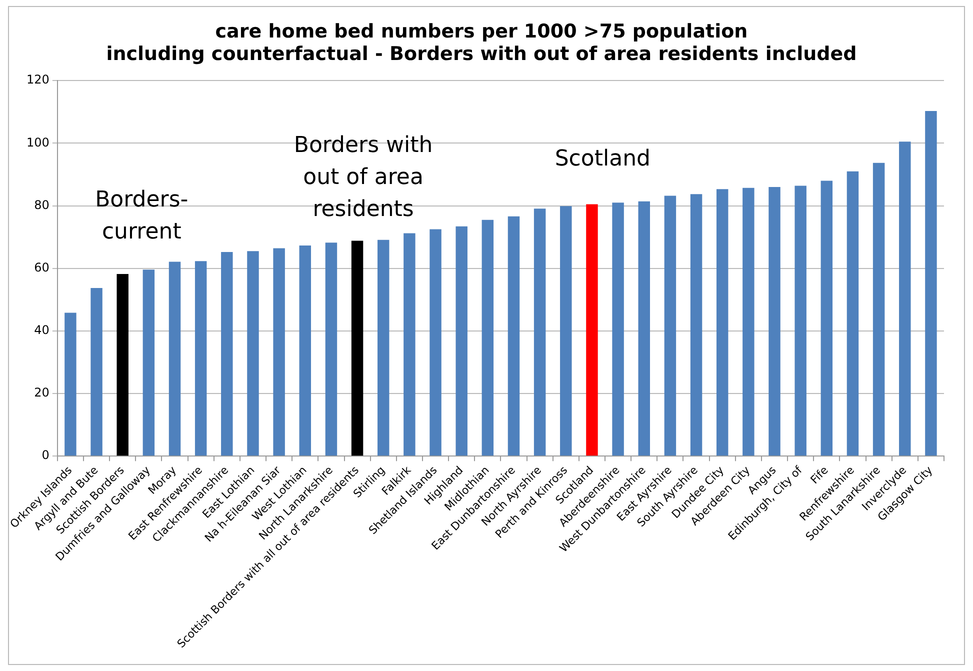 The width and height of the screenshot is (973, 671). Describe the element at coordinates (363, 177) in the screenshot. I see `annotation: Borders with out of area residents` at that location.